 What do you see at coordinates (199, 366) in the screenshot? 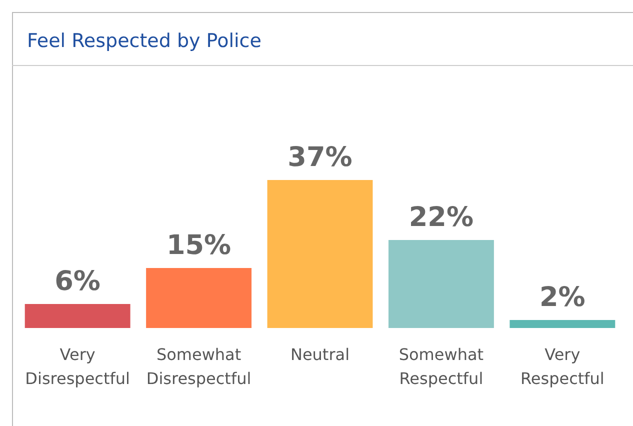
I see `x-tick-label: Somewhat Disrespectful` at bounding box center [199, 366].